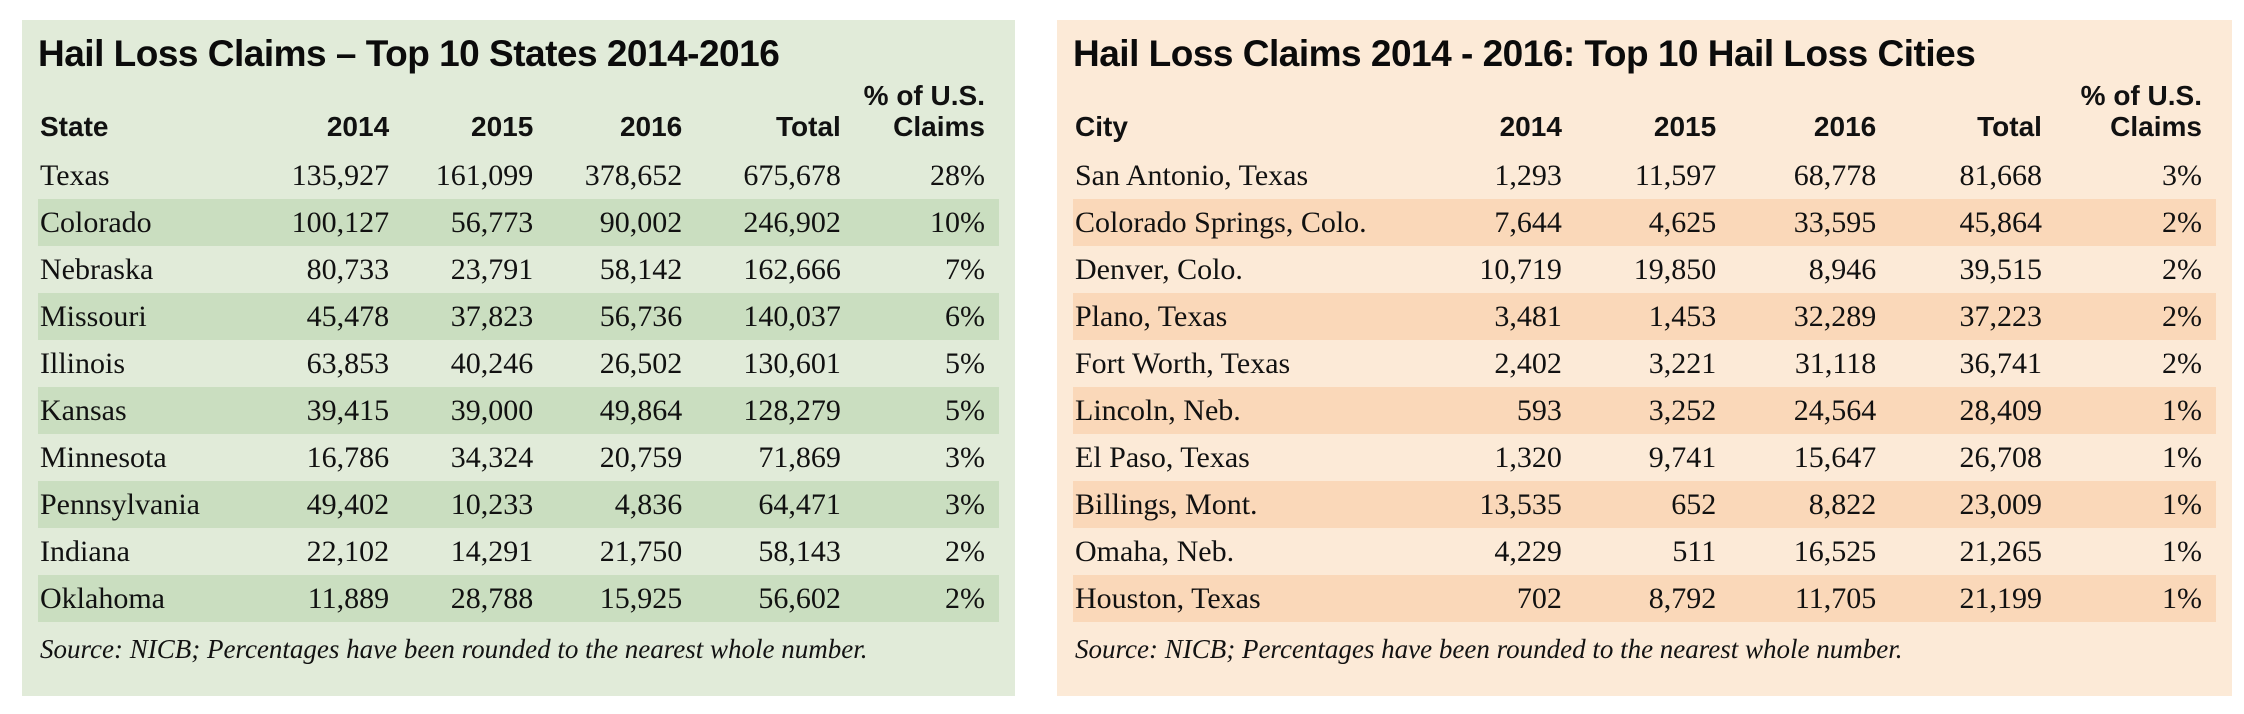 The height and width of the screenshot is (714, 2244). What do you see at coordinates (484, 175) in the screenshot?
I see `value-cell: 161,099` at bounding box center [484, 175].